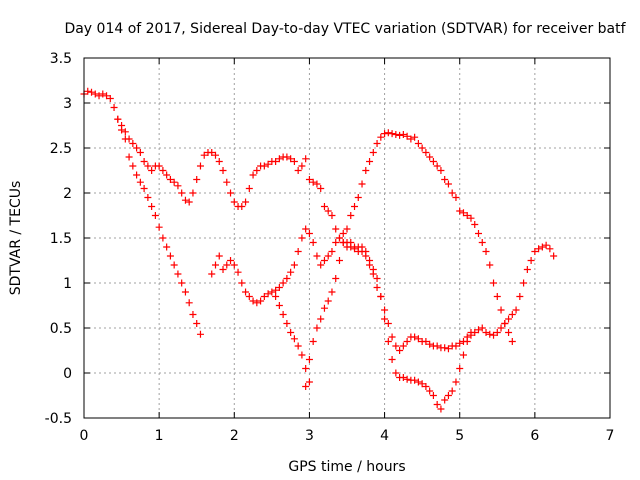  I want to click on x-tick-label: 3, so click(309, 436).